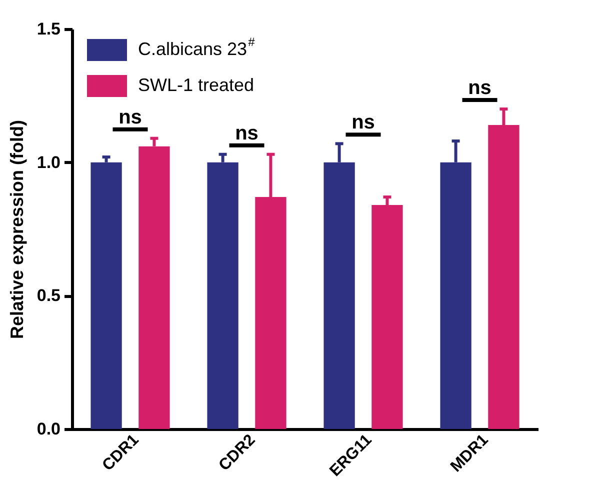  I want to click on y-tick-label: 0.0, so click(48, 429).